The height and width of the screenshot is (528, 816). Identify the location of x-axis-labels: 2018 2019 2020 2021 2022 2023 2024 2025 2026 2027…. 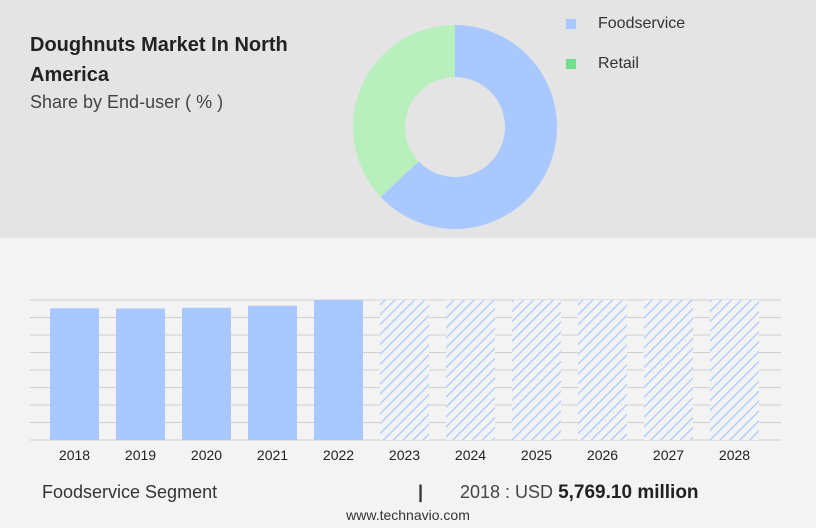
(404, 455).